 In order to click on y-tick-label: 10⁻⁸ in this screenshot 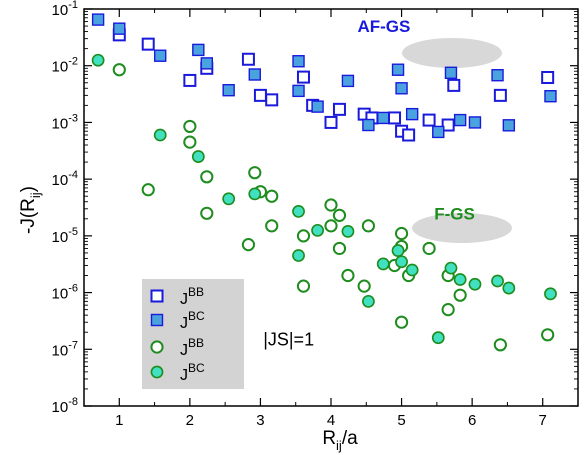, I will do `click(65, 406)`.